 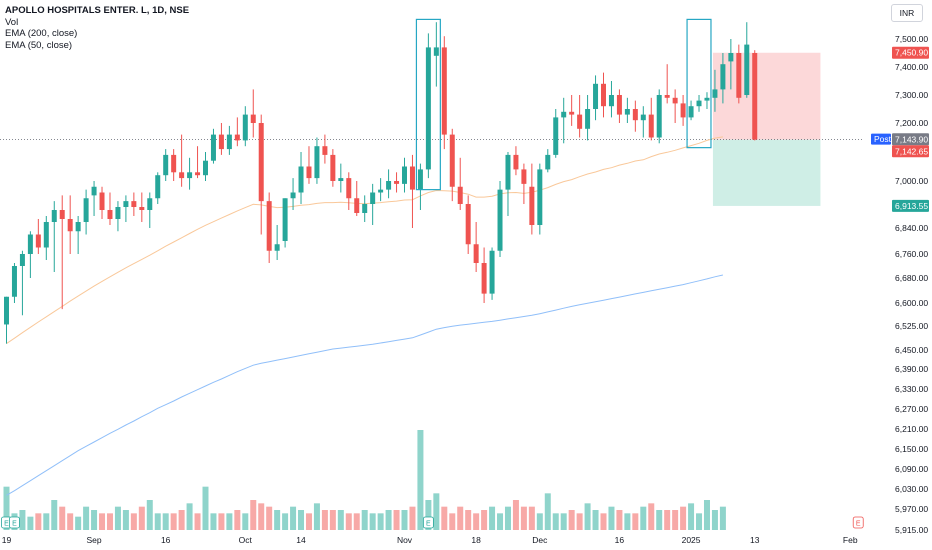 I want to click on price-tag-label: 7,450.90, so click(x=911, y=53).